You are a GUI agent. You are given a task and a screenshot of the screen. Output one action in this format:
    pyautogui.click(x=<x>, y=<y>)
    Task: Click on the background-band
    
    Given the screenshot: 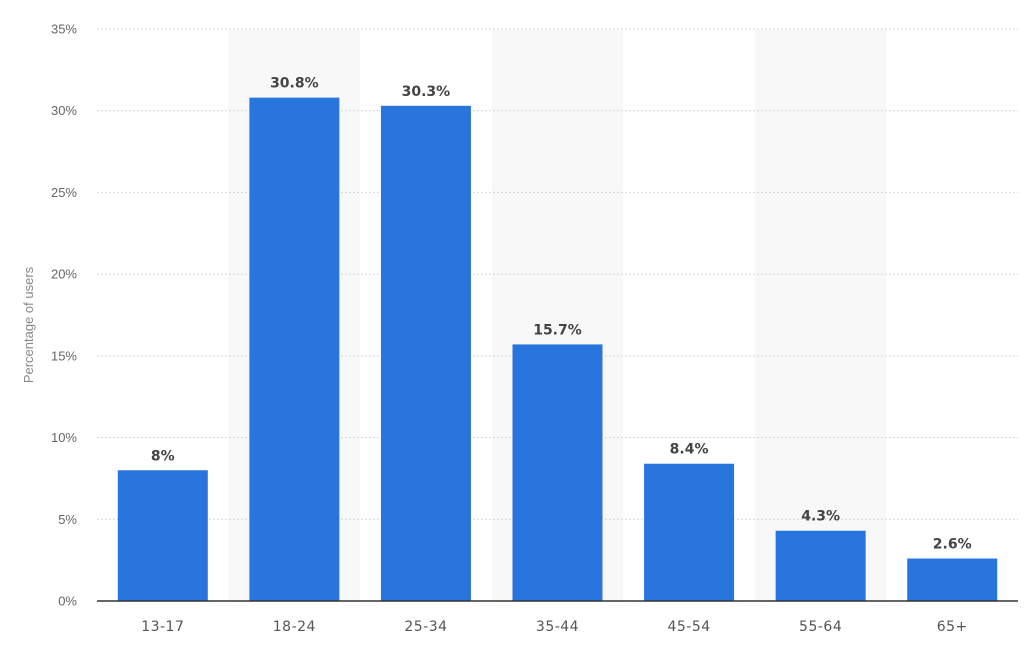 What is the action you would take?
    pyautogui.click(x=820, y=315)
    